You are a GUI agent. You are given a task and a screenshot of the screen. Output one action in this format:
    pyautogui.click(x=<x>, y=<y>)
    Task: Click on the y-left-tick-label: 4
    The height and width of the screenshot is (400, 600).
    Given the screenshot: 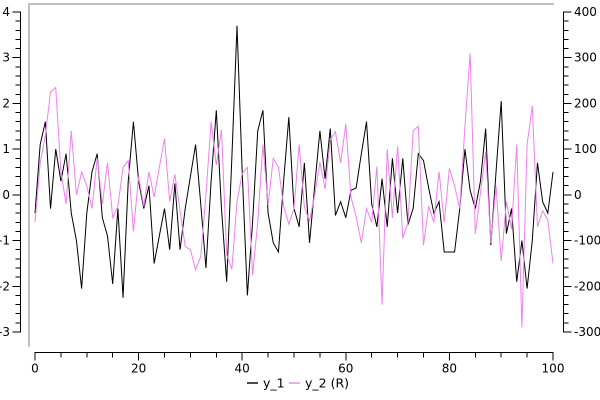 What is the action you would take?
    pyautogui.click(x=6, y=12)
    